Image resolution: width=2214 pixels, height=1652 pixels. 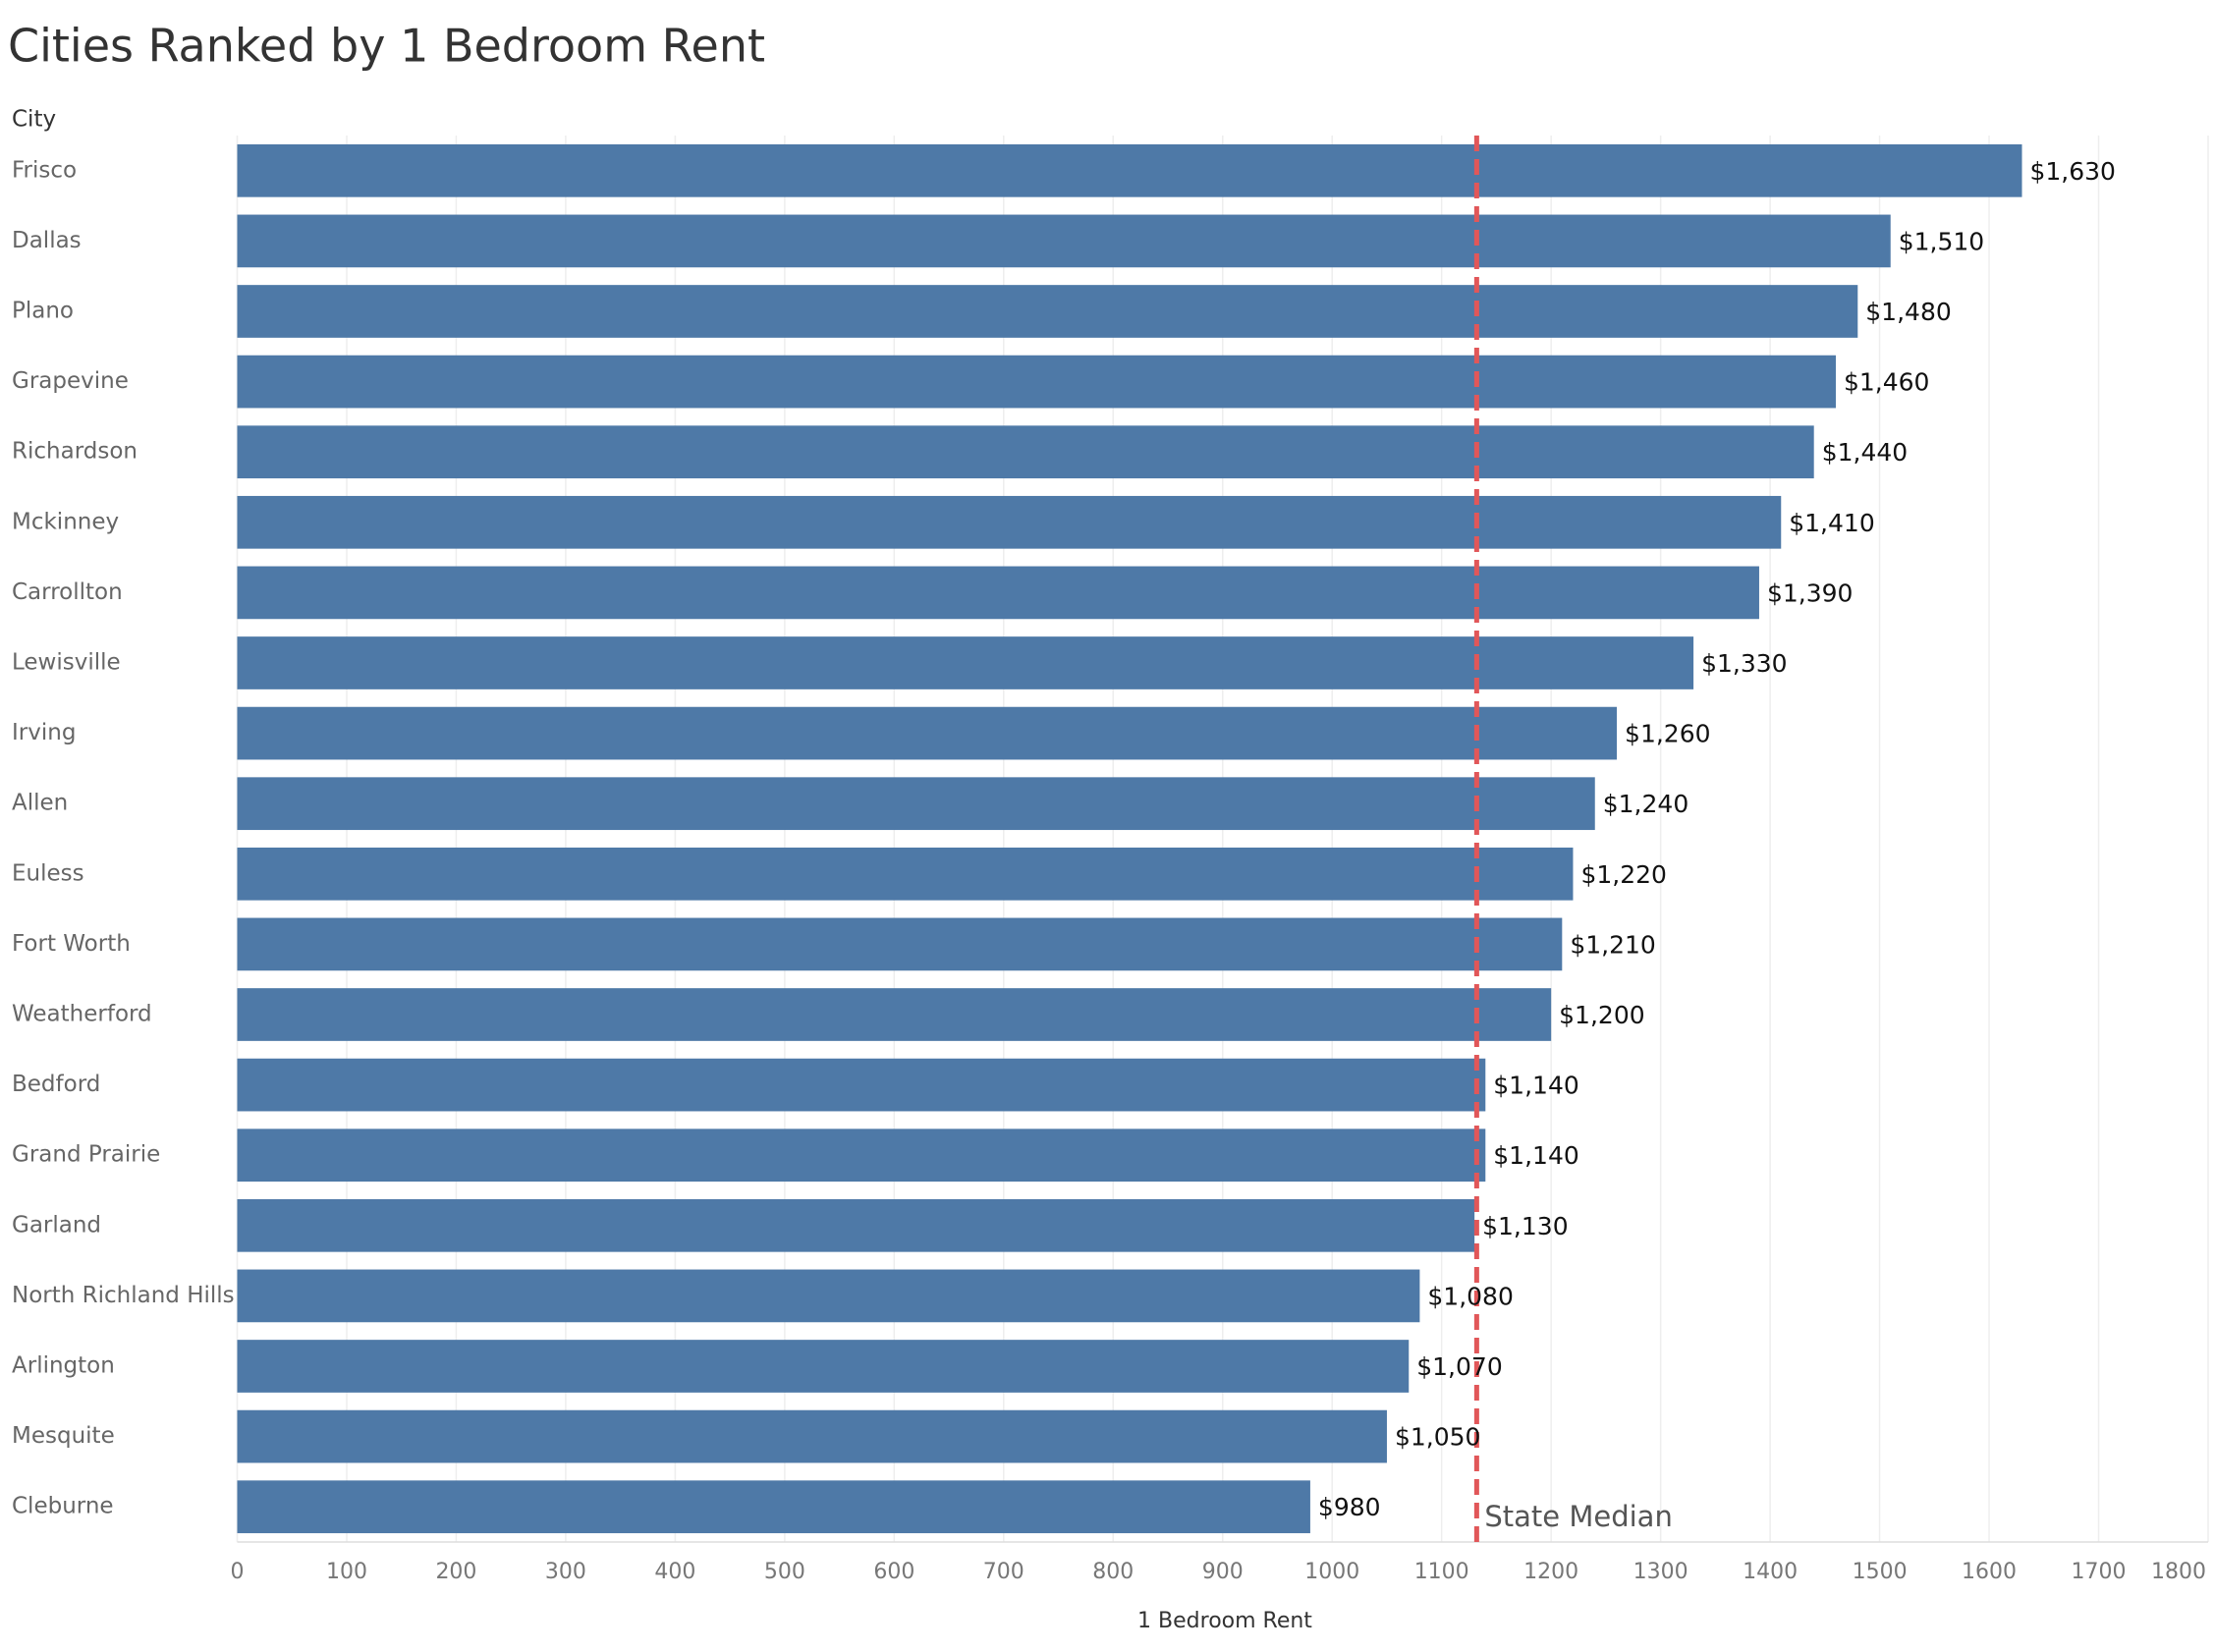 I want to click on y-tick-label: Grapevine, so click(x=70, y=381).